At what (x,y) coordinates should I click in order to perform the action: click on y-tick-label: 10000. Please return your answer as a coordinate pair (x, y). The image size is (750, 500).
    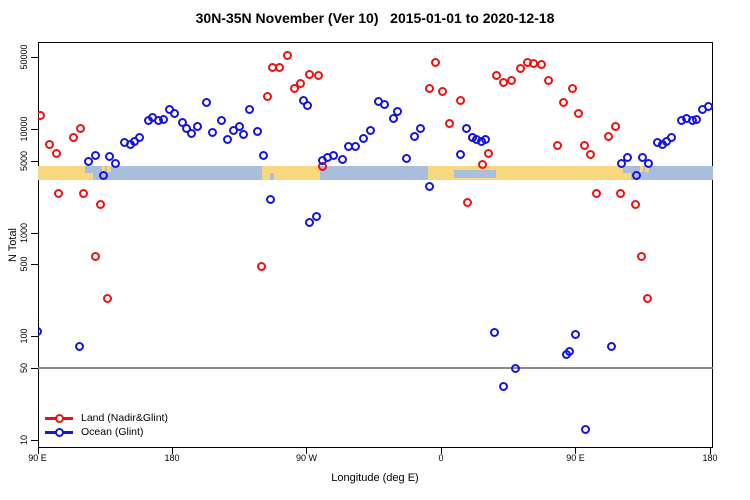
    Looking at the image, I should click on (24, 129).